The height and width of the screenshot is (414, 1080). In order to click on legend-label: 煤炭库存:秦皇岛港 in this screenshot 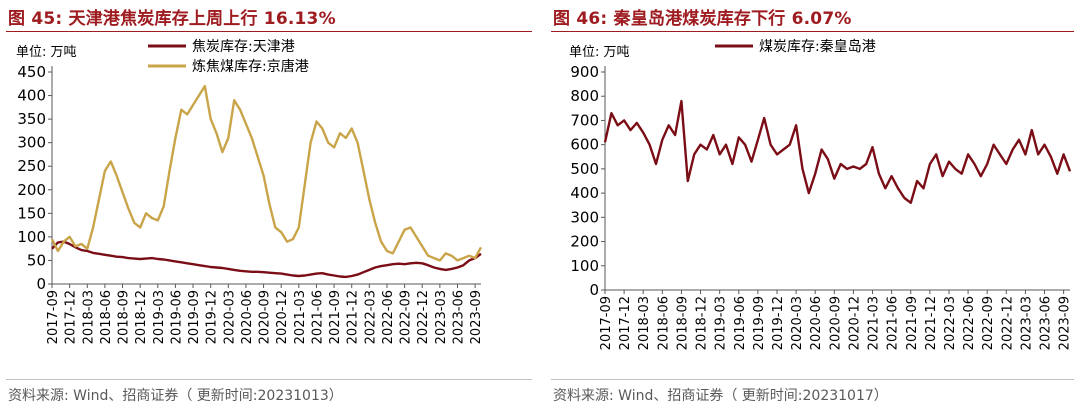, I will do `click(817, 47)`.